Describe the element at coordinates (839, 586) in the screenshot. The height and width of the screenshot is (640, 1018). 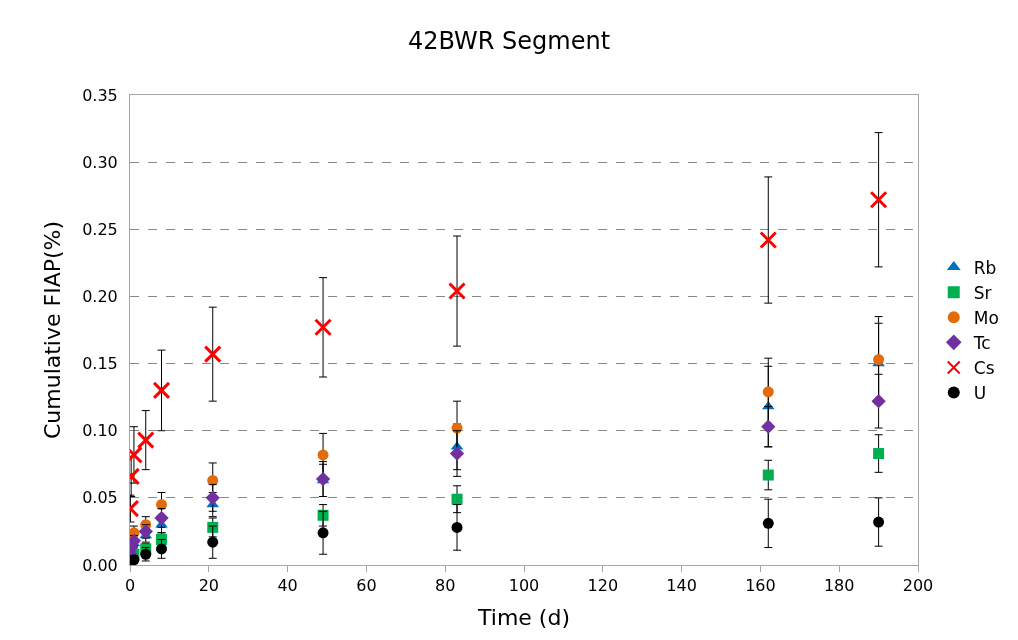
I see `x-tick-label: 180` at that location.